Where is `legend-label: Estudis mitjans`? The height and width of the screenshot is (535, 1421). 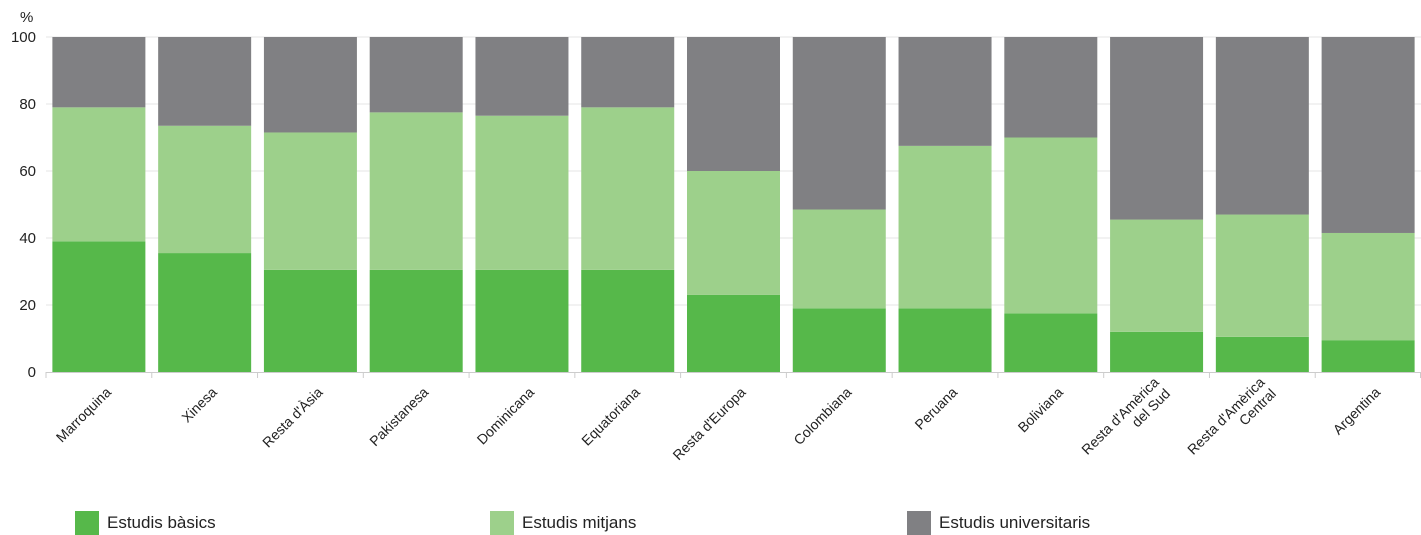 legend-label: Estudis mitjans is located at coordinates (579, 522).